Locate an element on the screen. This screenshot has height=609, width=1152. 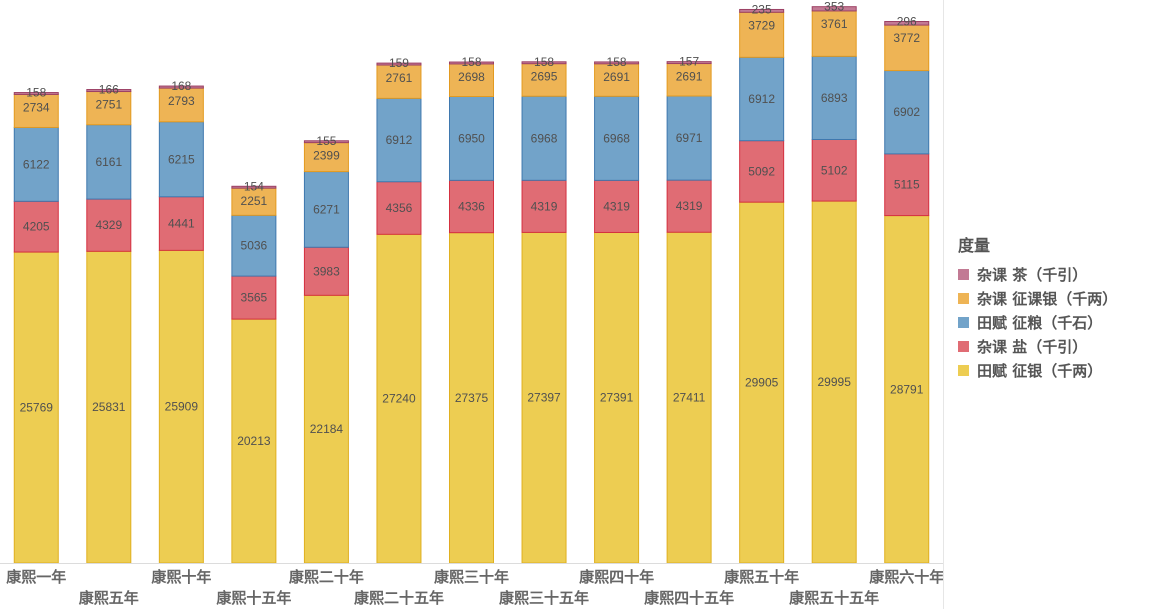
legend-item: 杂课 征课银（千两） is located at coordinates (1037, 298).